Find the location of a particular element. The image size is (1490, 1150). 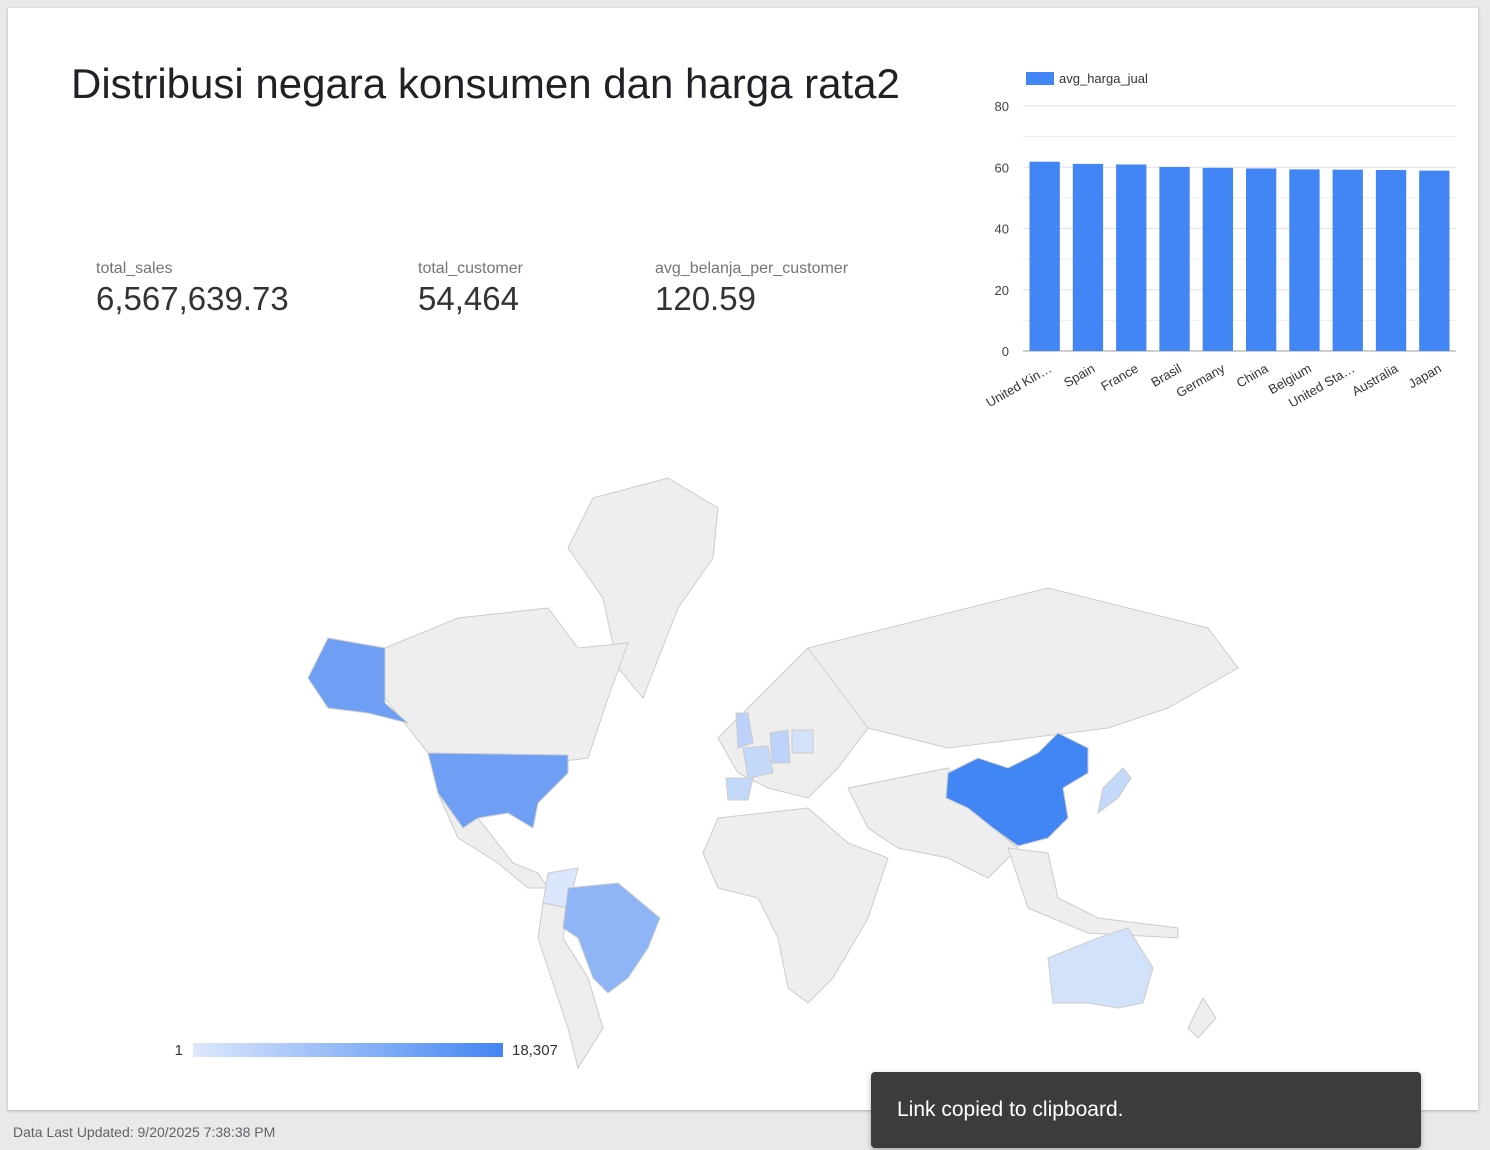

x-tick-label: Australia is located at coordinates (1375, 379).